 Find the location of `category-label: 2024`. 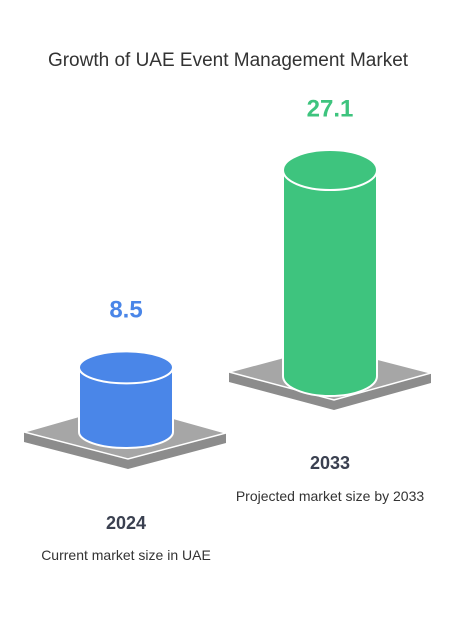

category-label: 2024 is located at coordinates (126, 523).